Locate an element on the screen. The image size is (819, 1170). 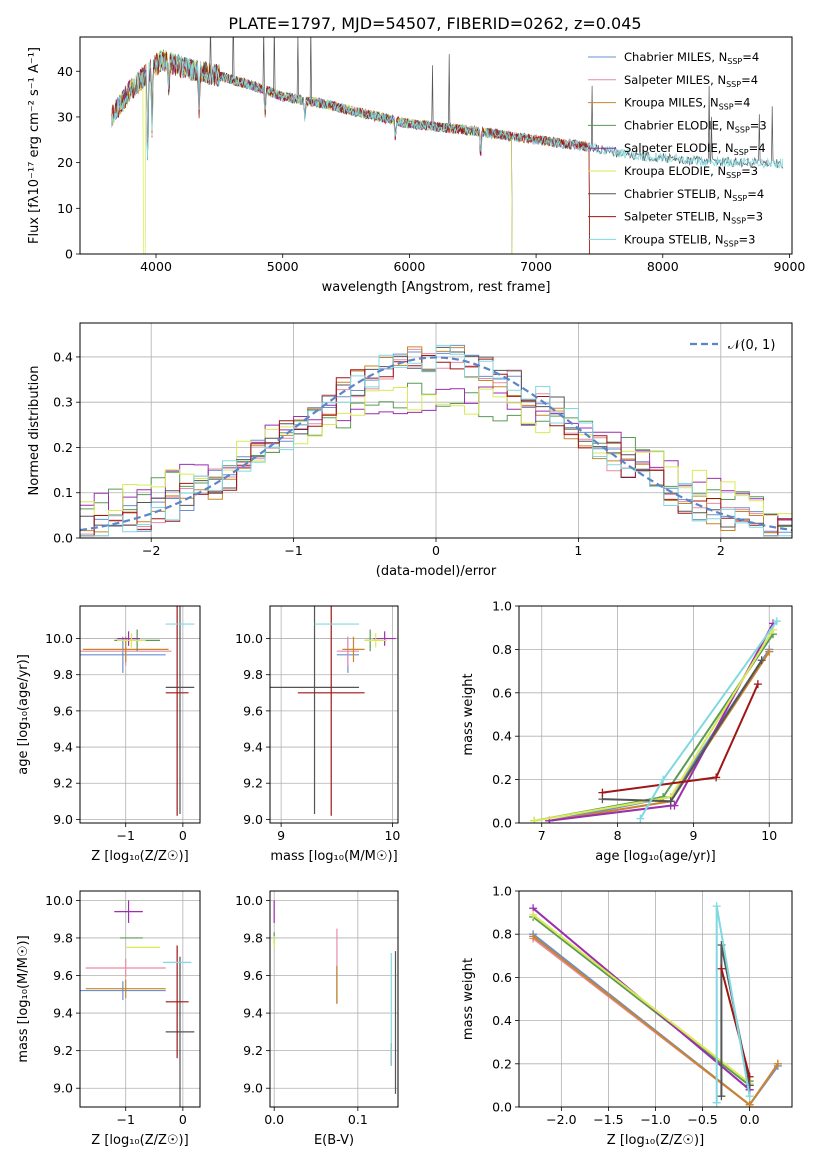
legend-name: Salpeter MILES is located at coordinates (667, 80).